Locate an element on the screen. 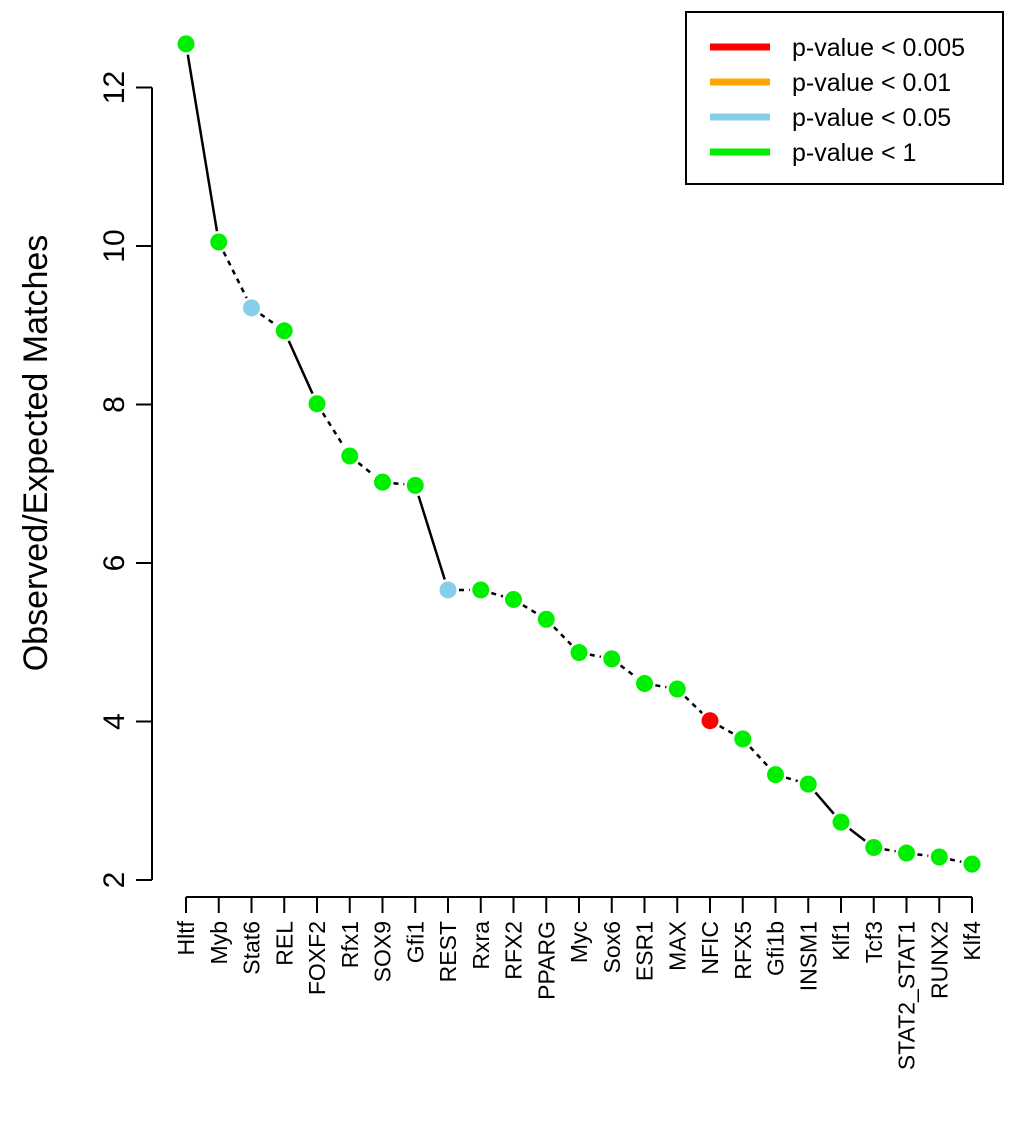 Image resolution: width=1020 pixels, height=1142 pixels. x-tick-label: ESR1 is located at coordinates (645, 951).